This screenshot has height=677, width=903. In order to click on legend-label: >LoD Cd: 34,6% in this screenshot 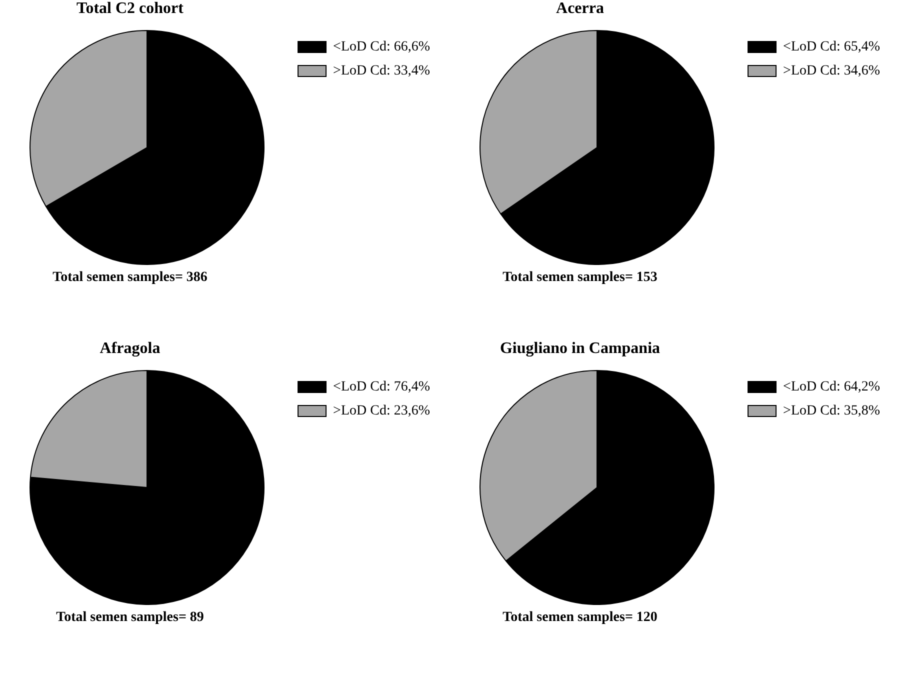, I will do `click(831, 71)`.